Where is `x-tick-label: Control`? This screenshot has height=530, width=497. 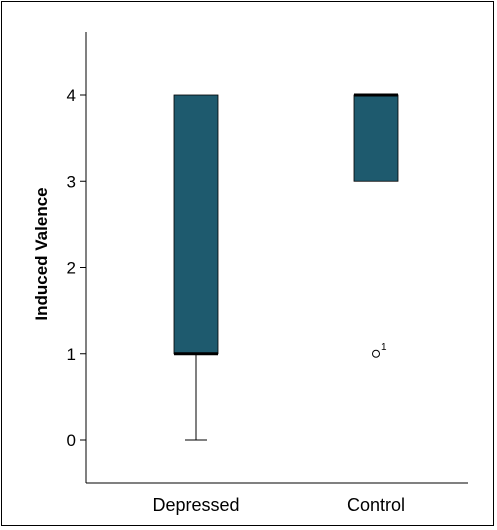
x-tick-label: Control is located at coordinates (376, 505).